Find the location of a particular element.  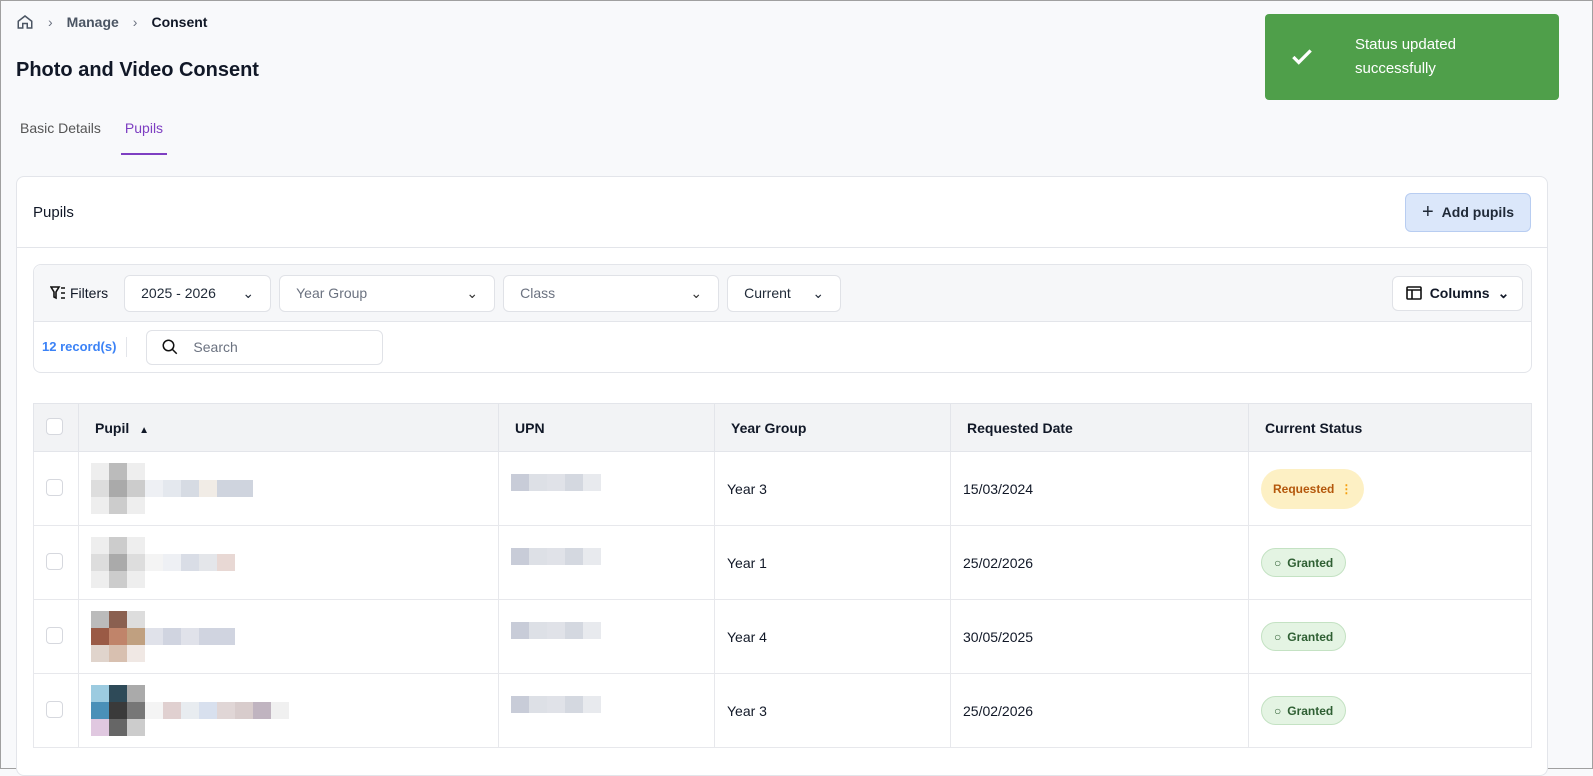

requested-date-cell: 15/03/2024 is located at coordinates (1099, 488).